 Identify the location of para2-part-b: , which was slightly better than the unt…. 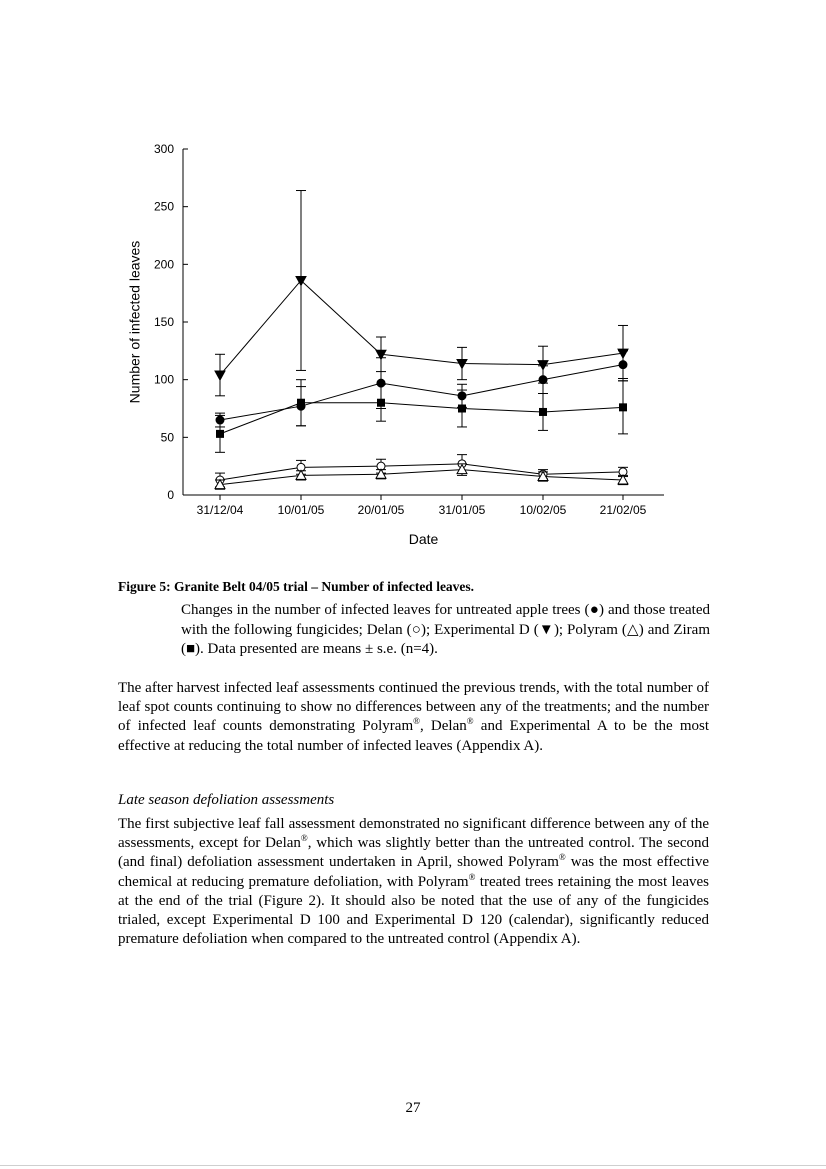
(413, 853).